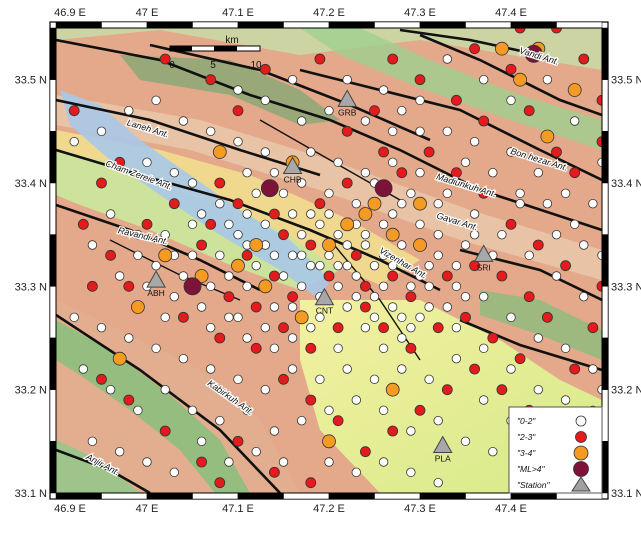  Describe the element at coordinates (581, 484) in the screenshot. I see `legend-station-symbol` at that location.